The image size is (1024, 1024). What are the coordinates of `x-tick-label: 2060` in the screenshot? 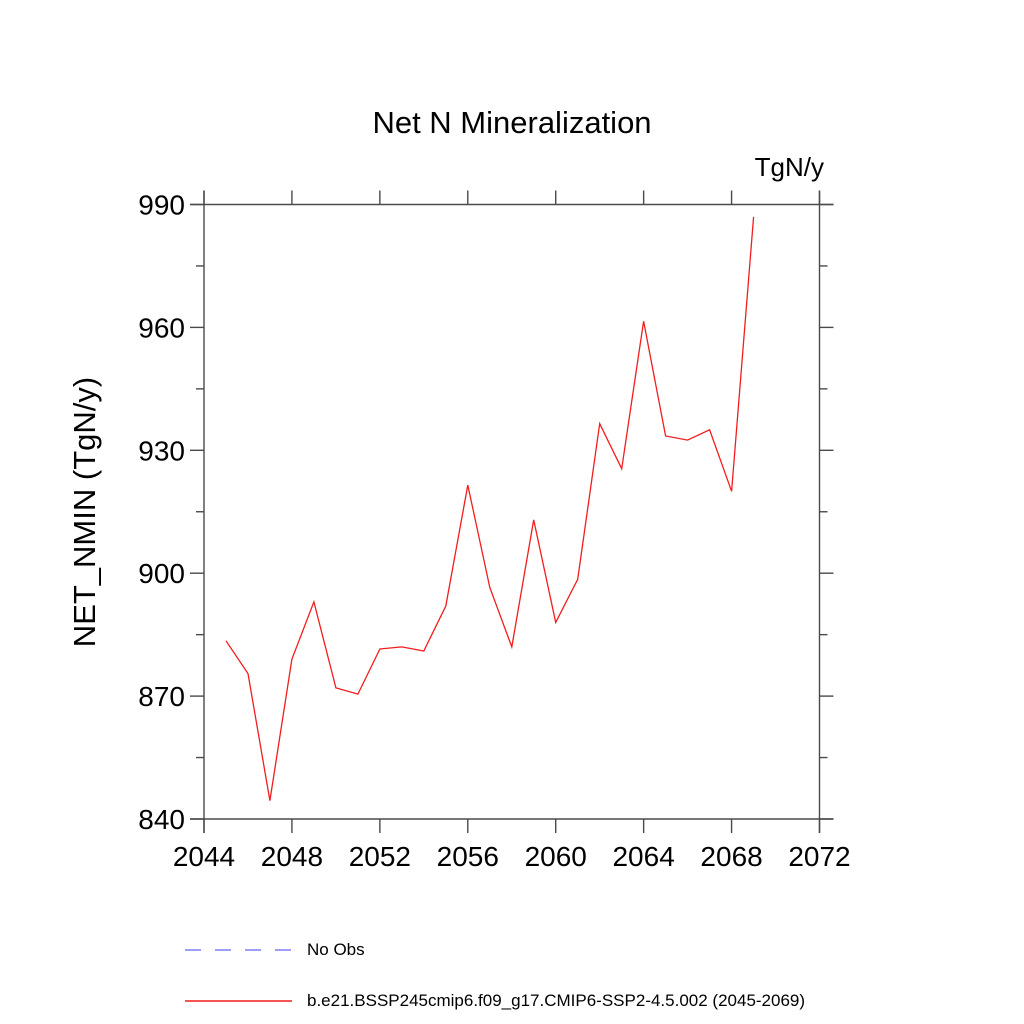 It's located at (556, 856).